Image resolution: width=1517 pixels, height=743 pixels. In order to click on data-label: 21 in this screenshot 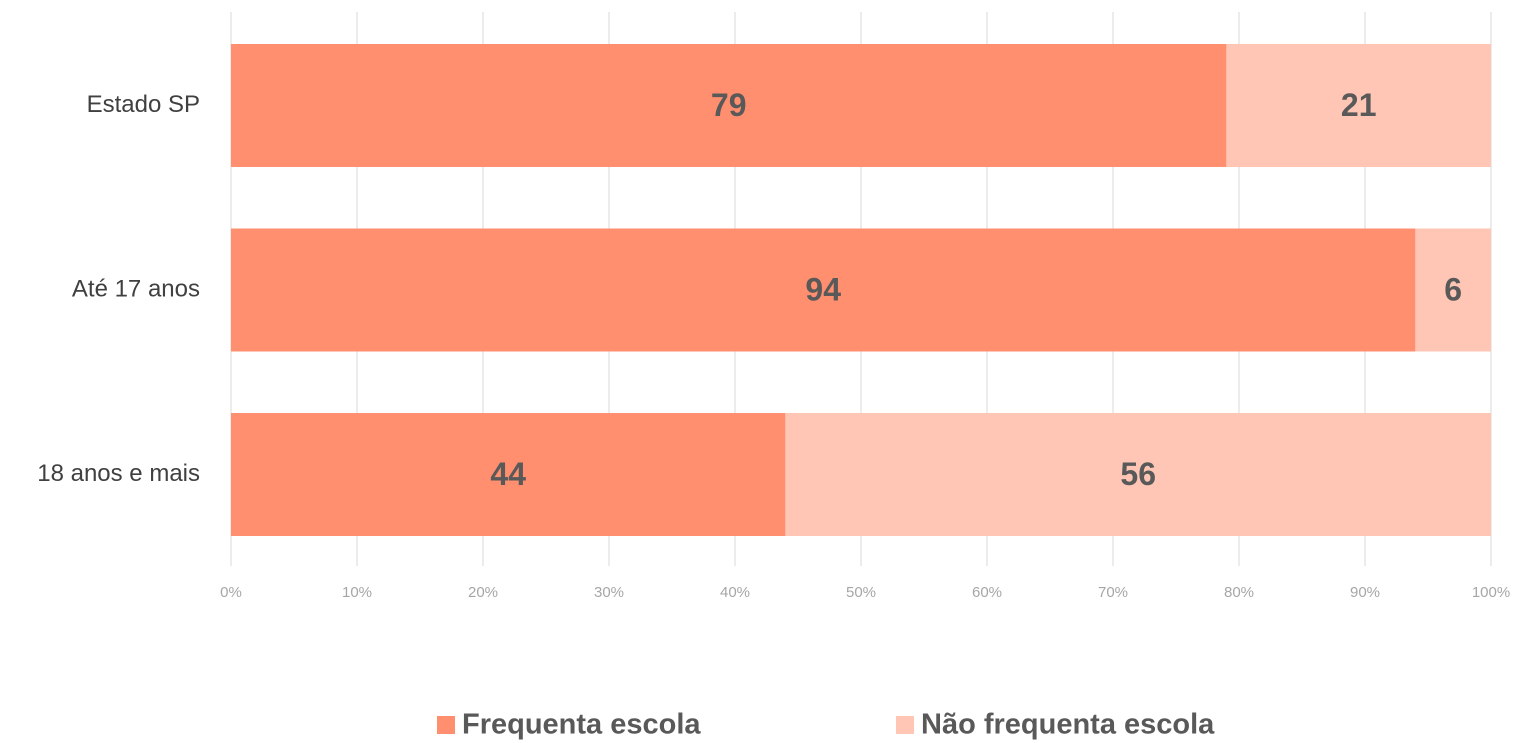, I will do `click(1359, 105)`.